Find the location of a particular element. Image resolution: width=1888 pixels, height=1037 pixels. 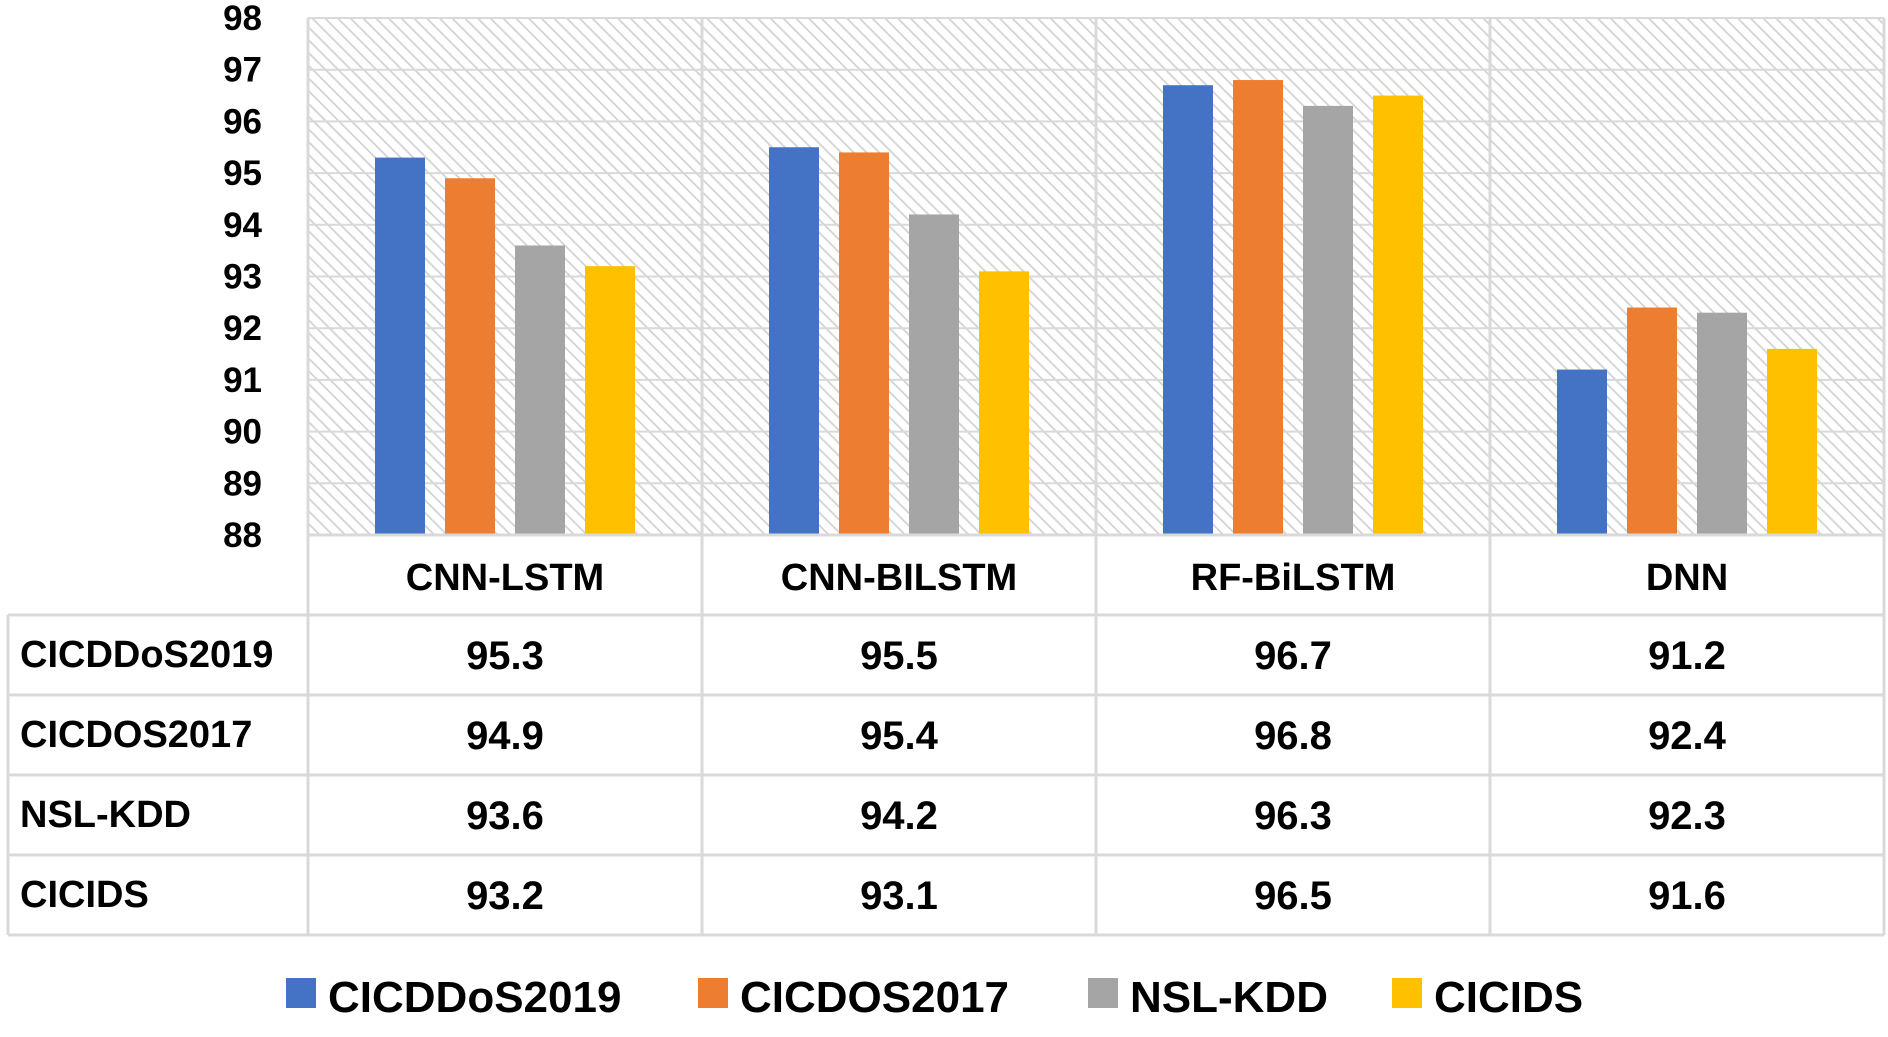

y-tick-label: 92 is located at coordinates (242, 328).